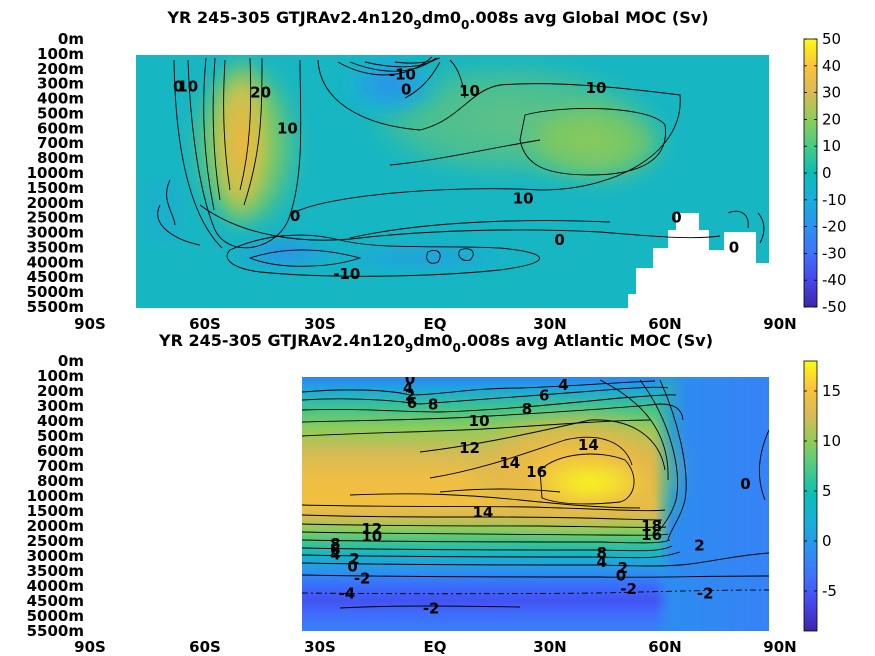  I want to click on global-moc-contour-label: 20, so click(260, 93).